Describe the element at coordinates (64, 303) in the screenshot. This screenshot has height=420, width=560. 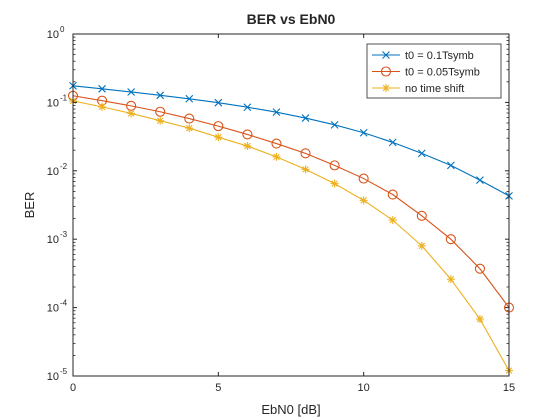
I see `y-tick-exponent: -4` at that location.